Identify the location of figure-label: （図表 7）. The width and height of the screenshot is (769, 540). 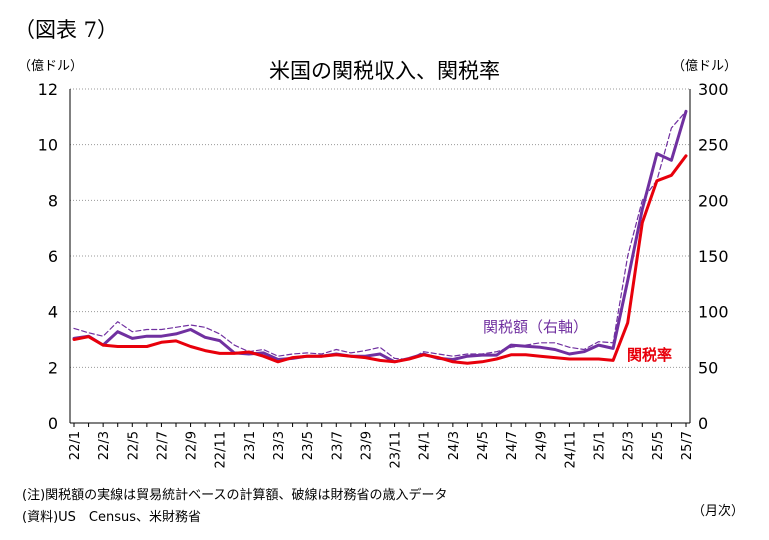
(66, 30).